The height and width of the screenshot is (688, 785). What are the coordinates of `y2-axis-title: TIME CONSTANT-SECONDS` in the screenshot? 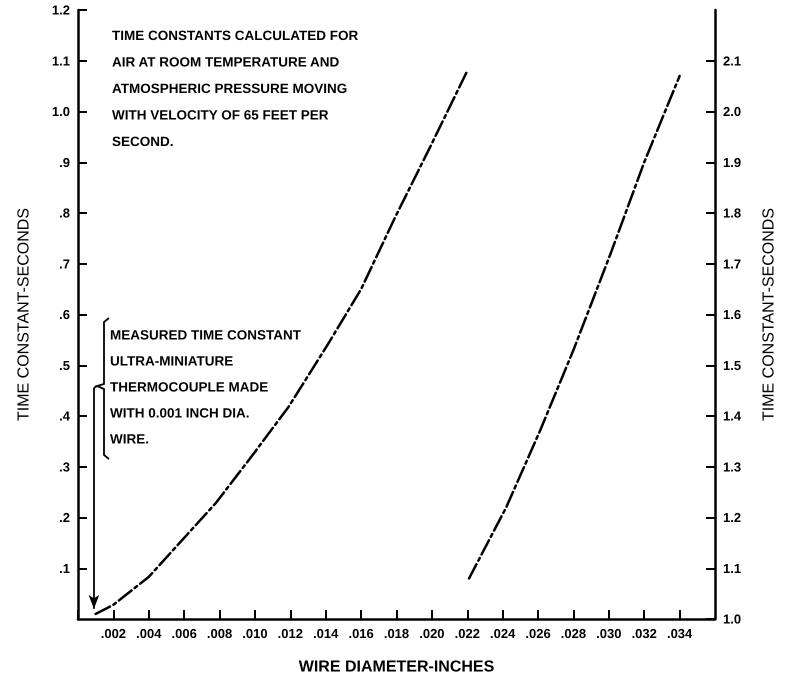 It's located at (769, 315).